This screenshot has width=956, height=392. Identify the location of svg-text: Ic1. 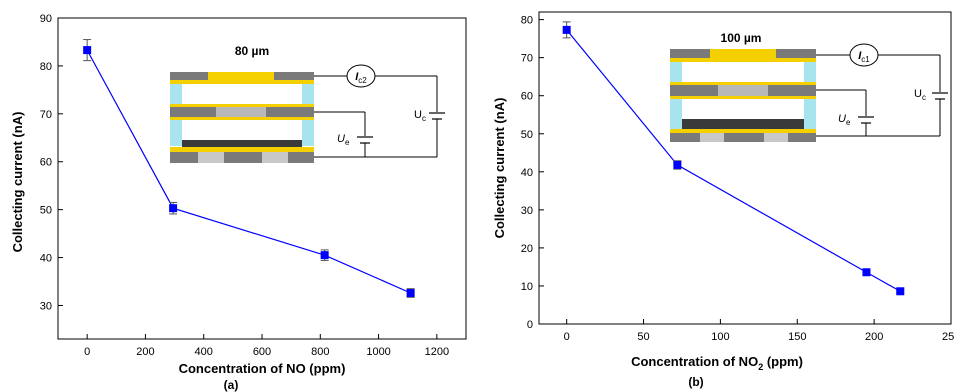
(864, 57).